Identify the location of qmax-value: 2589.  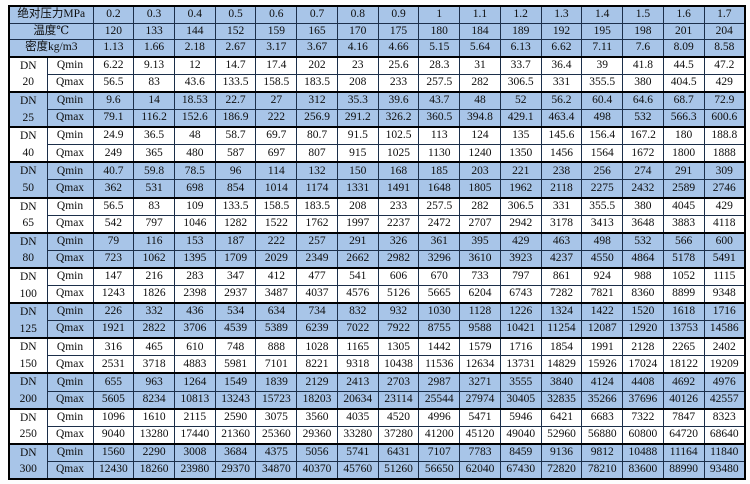
(683, 189).